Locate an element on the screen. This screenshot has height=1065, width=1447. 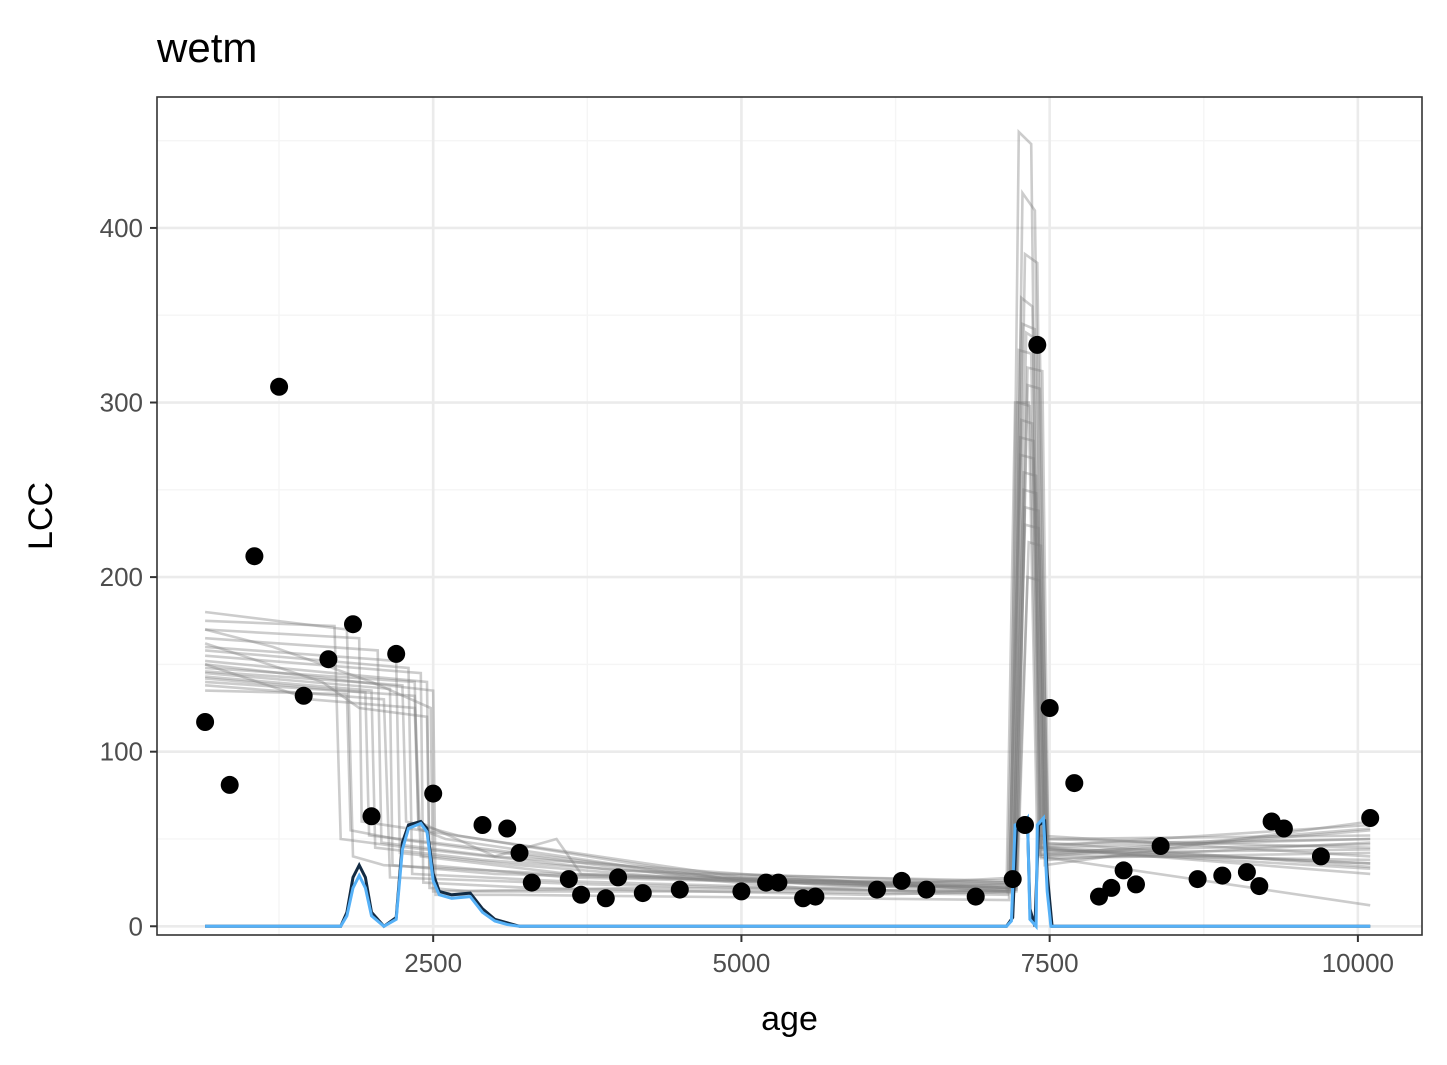
y-tick-label: 0 is located at coordinates (136, 926).